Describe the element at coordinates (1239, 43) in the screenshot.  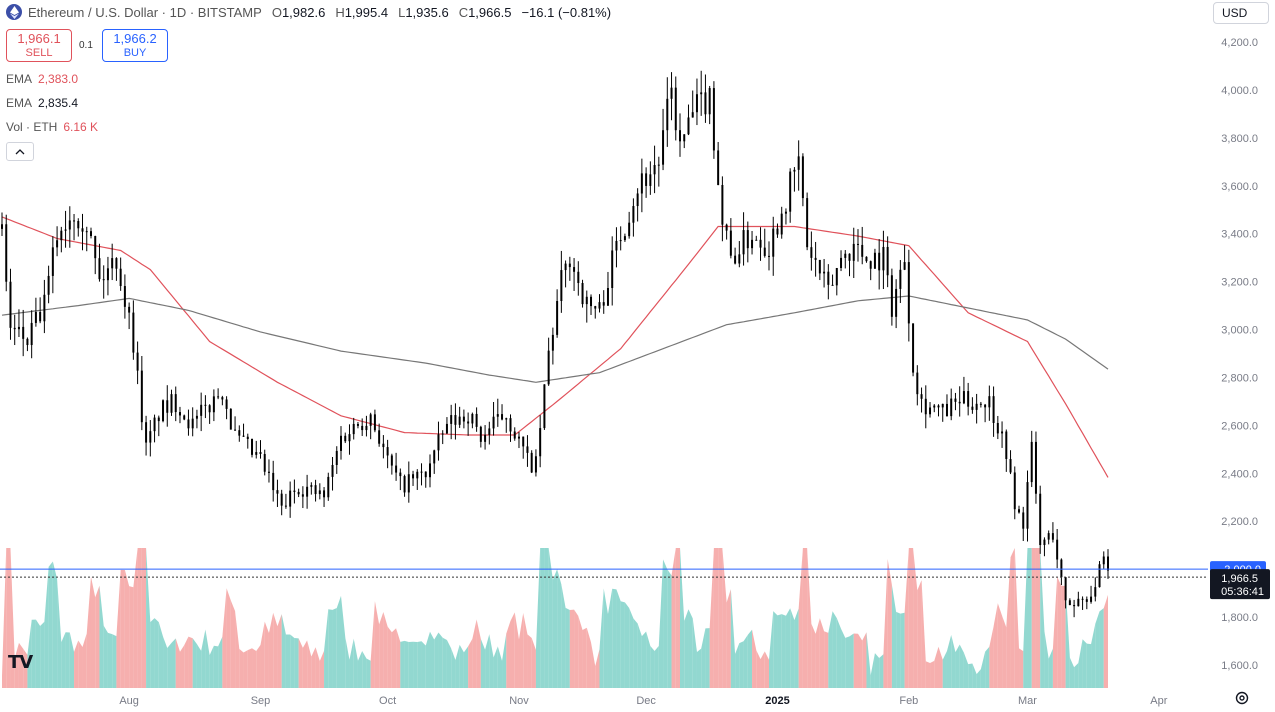
I see `y-tick-label: 4,200.0` at that location.